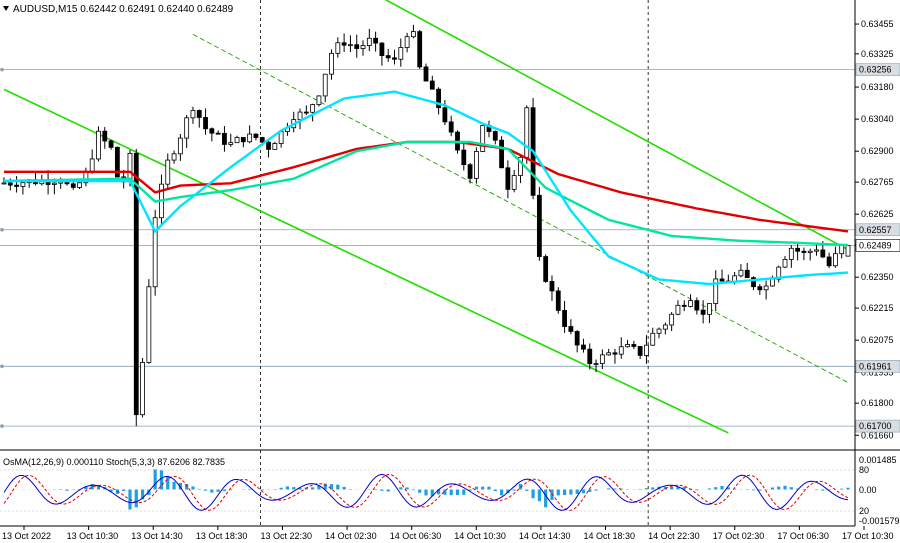  What do you see at coordinates (877, 182) in the screenshot?
I see `price-tick-label: 0.62765` at bounding box center [877, 182].